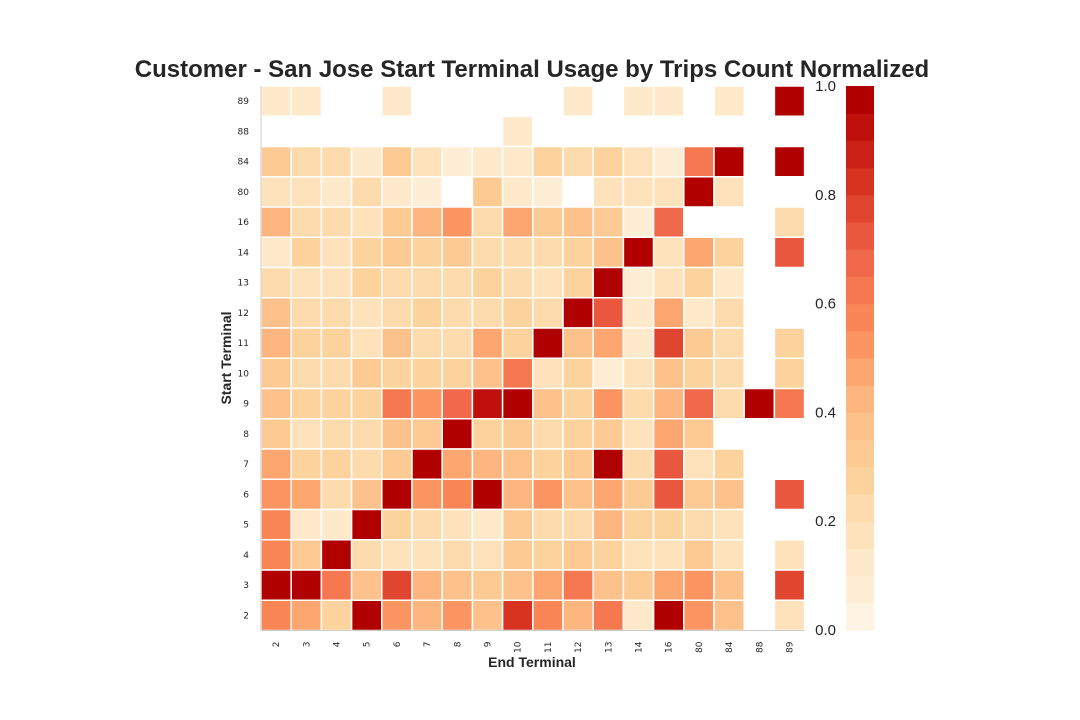  Describe the element at coordinates (609, 647) in the screenshot. I see `x-tick-label: 13` at that location.